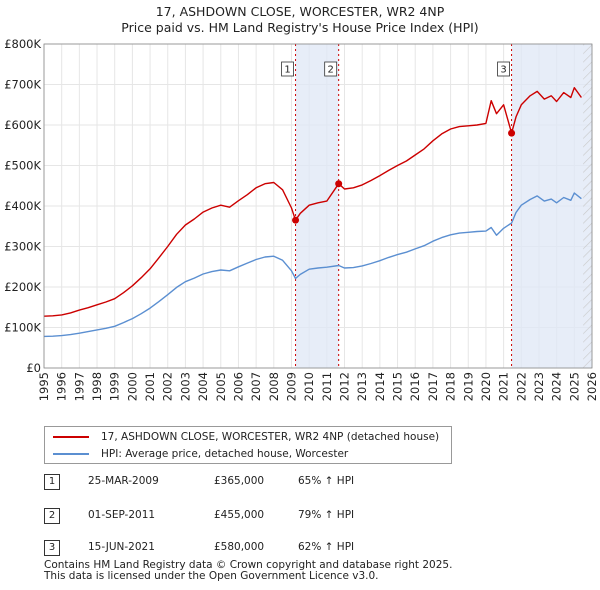 This screenshot has width=600, height=590. Describe the element at coordinates (539, 386) in the screenshot. I see `x-tick-label: 2023` at that location.